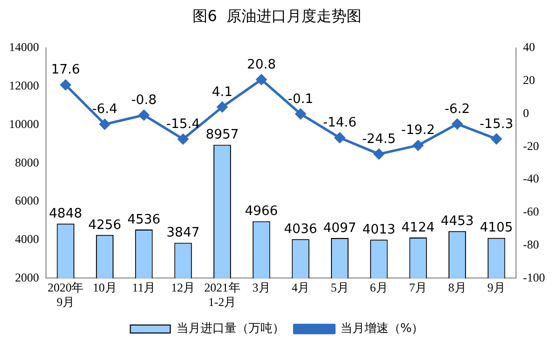 This screenshot has height=345, width=554. What do you see at coordinates (301, 230) in the screenshot?
I see `data-label: 4036` at bounding box center [301, 230].